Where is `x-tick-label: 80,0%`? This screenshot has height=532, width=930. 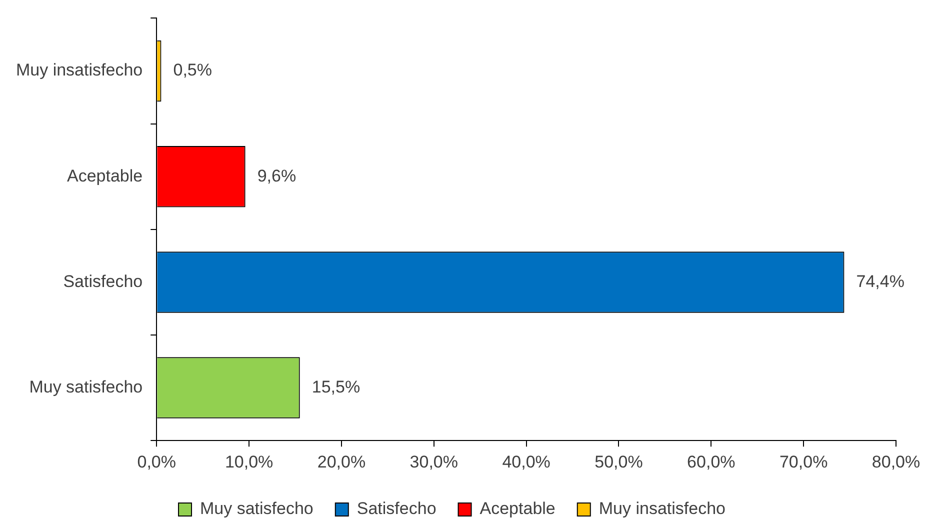 x-tick-label: 80,0% is located at coordinates (896, 462).